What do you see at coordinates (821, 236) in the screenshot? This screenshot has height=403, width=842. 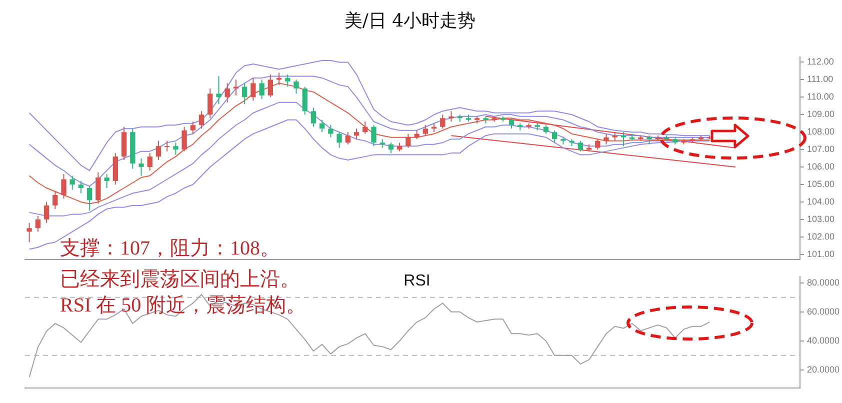 I see `y-tick-label: 102.00` at bounding box center [821, 236].